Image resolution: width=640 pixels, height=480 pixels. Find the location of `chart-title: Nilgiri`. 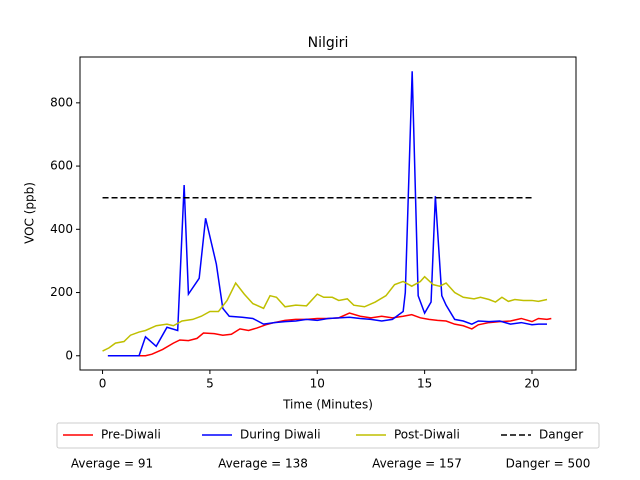

chart-title: Nilgiri is located at coordinates (328, 43).